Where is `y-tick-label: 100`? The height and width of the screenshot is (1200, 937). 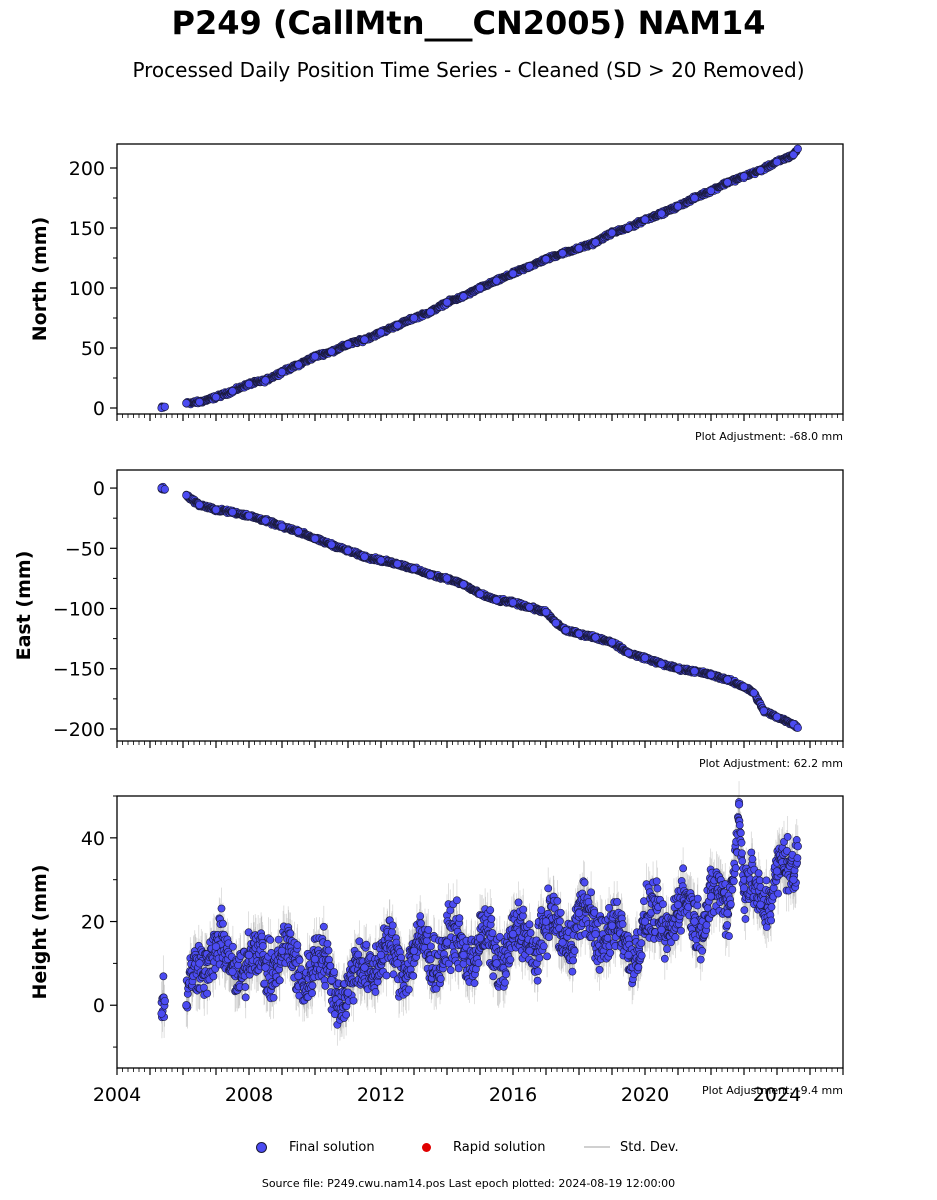 y-tick-label: 100 is located at coordinates (87, 289).